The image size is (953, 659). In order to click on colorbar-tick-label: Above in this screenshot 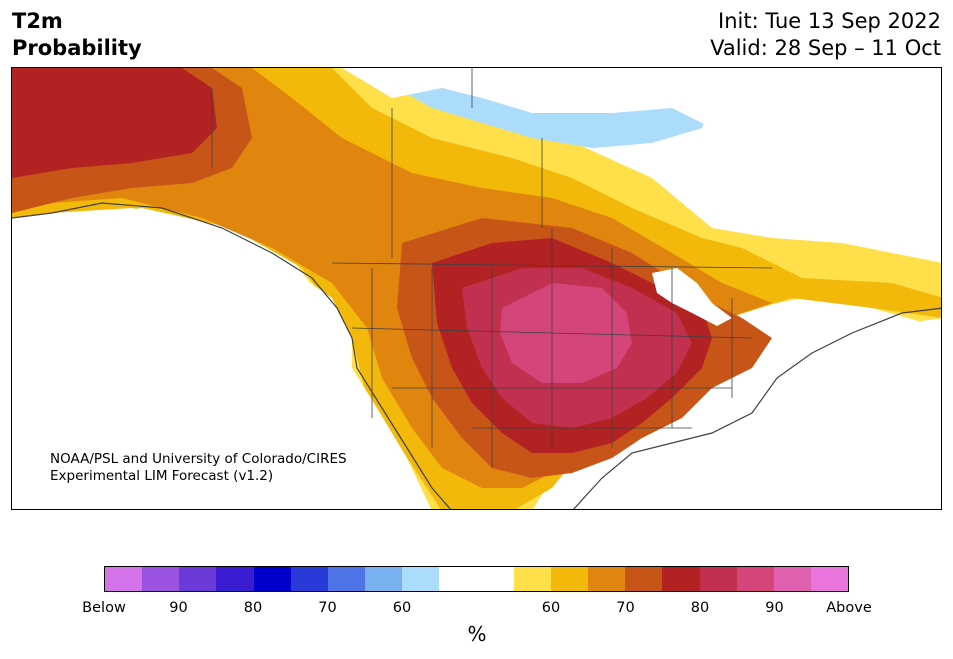, I will do `click(849, 608)`.